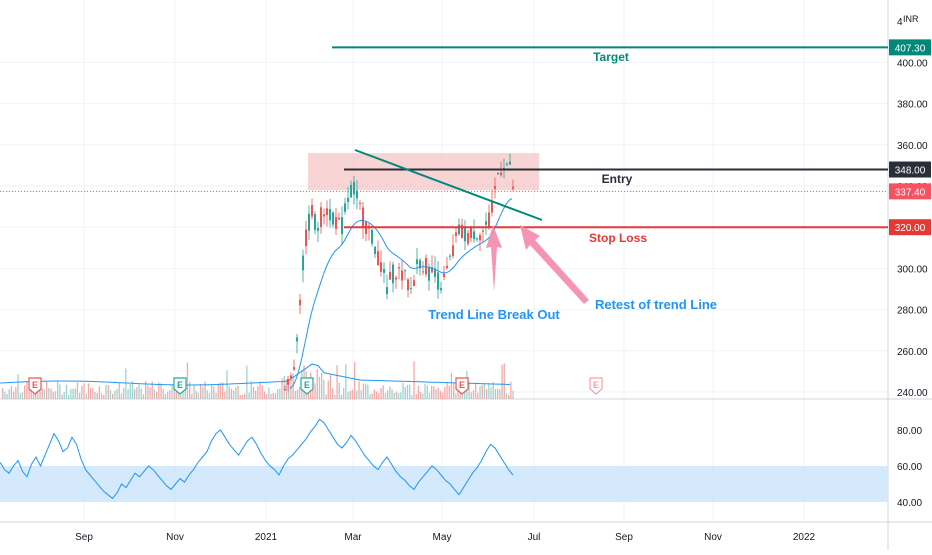 The image size is (932, 555). I want to click on currency-label: INR, so click(911, 19).